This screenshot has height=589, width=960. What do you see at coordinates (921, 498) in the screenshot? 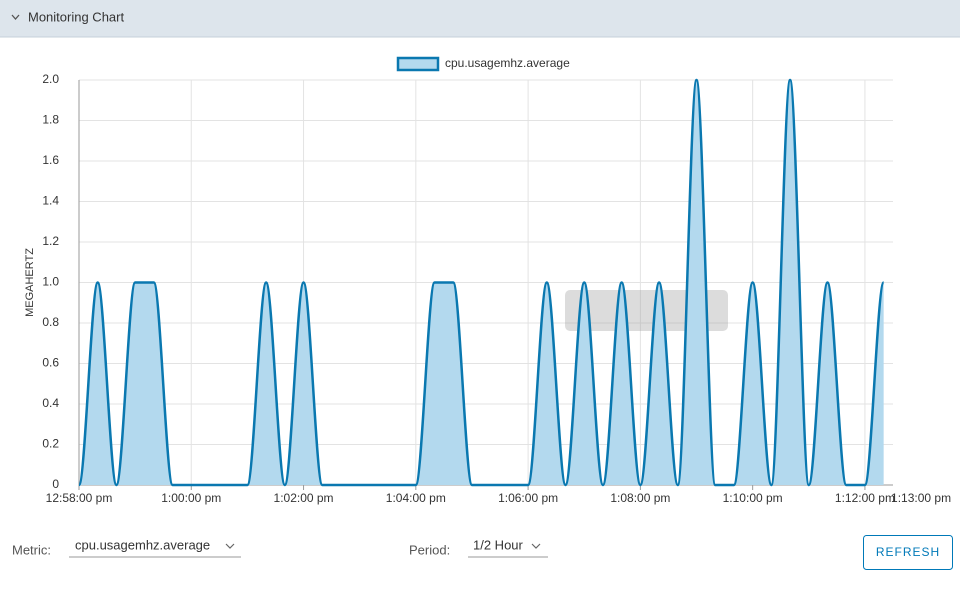
I see `x-tick-label: 1:13:00 pm` at bounding box center [921, 498].